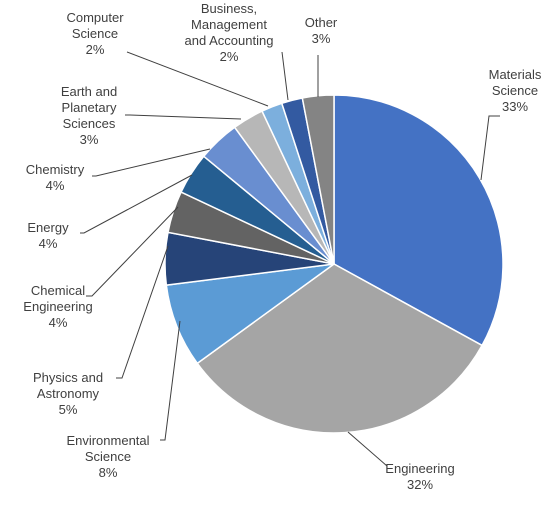 The image size is (550, 509). What do you see at coordinates (420, 484) in the screenshot?
I see `slice-percent-label: 32%` at bounding box center [420, 484].